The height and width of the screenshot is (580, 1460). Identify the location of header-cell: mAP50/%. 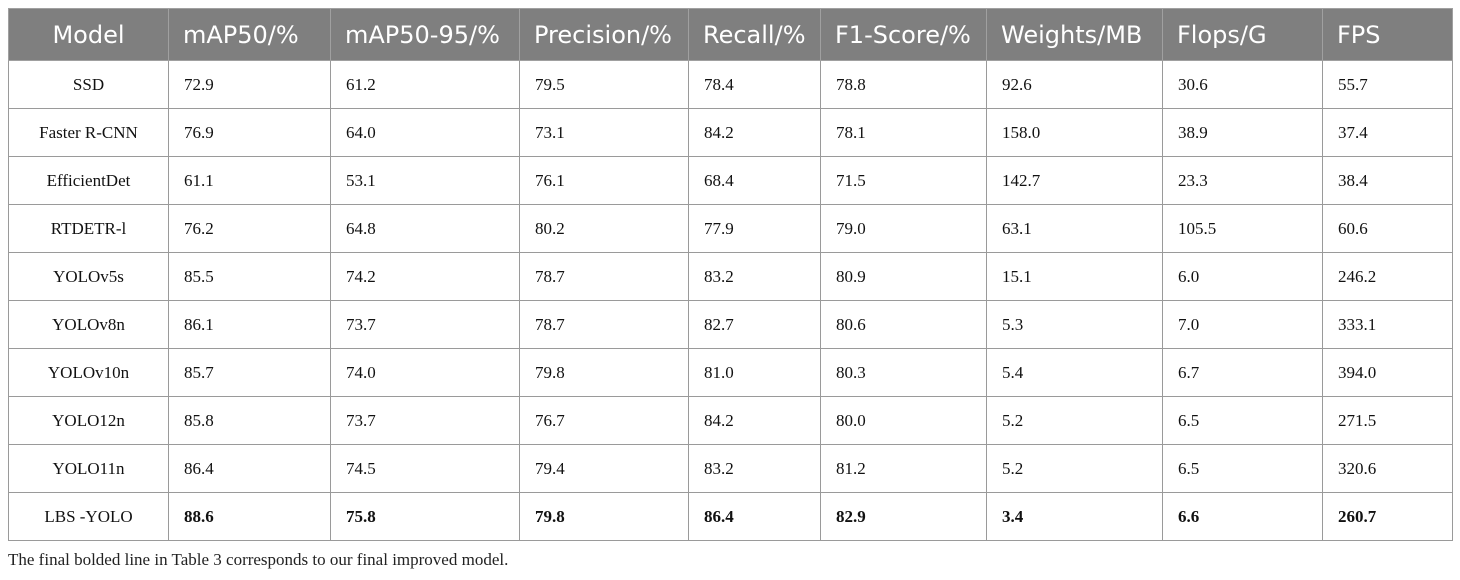
(249, 34).